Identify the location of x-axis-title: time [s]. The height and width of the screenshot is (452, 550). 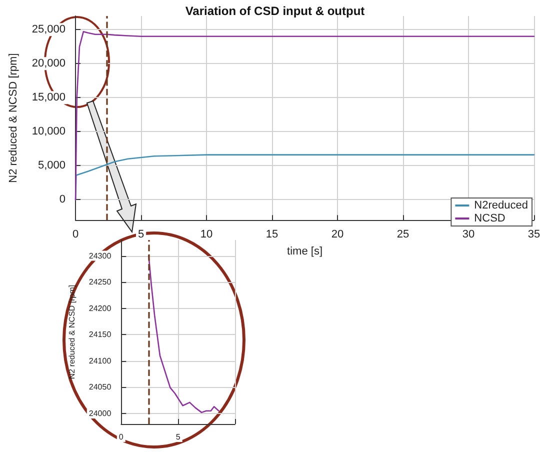
(304, 252).